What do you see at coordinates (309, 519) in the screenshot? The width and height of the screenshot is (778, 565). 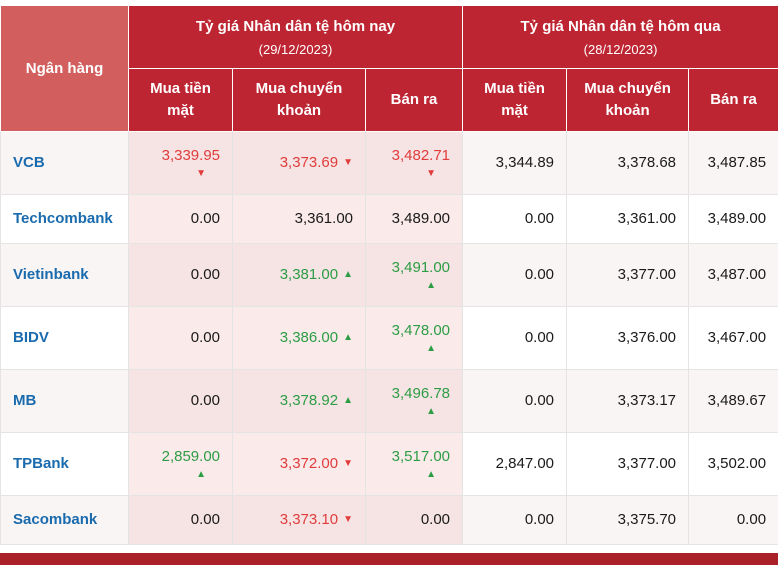 I see `rate-value: 3,373.10` at bounding box center [309, 519].